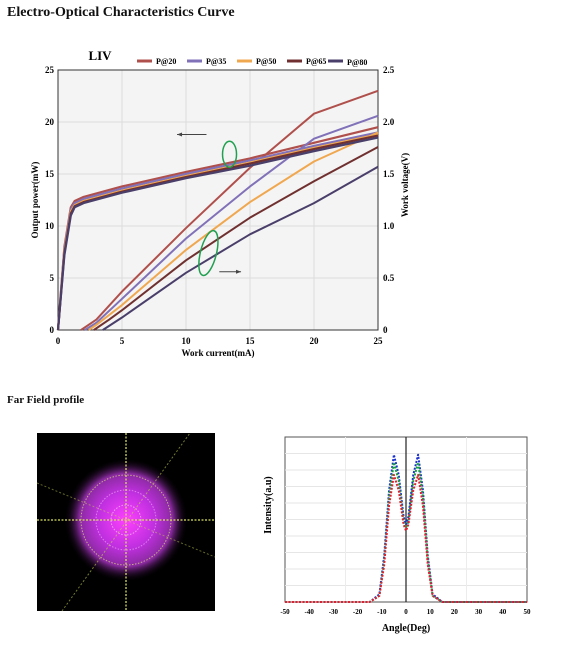  I want to click on y2-tick-label: 0, so click(385, 330).